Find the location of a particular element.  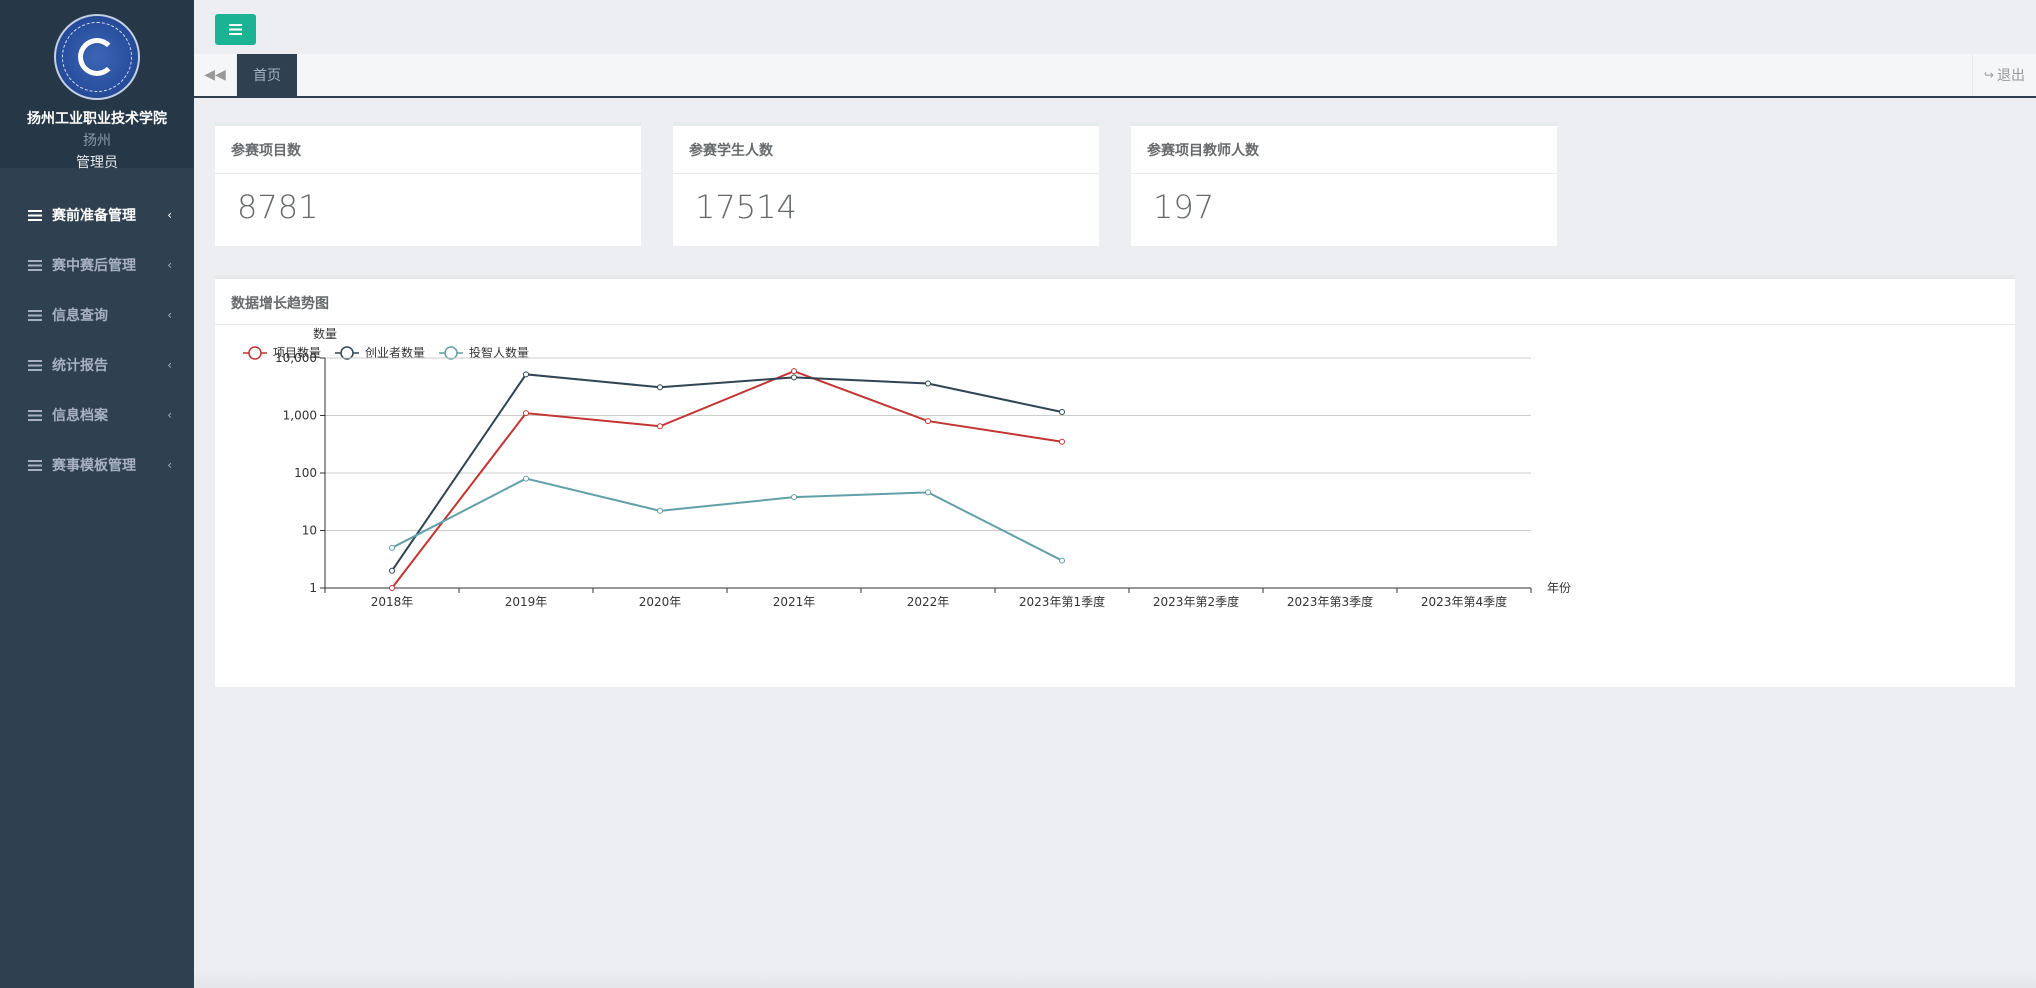

school-logo is located at coordinates (97, 57).